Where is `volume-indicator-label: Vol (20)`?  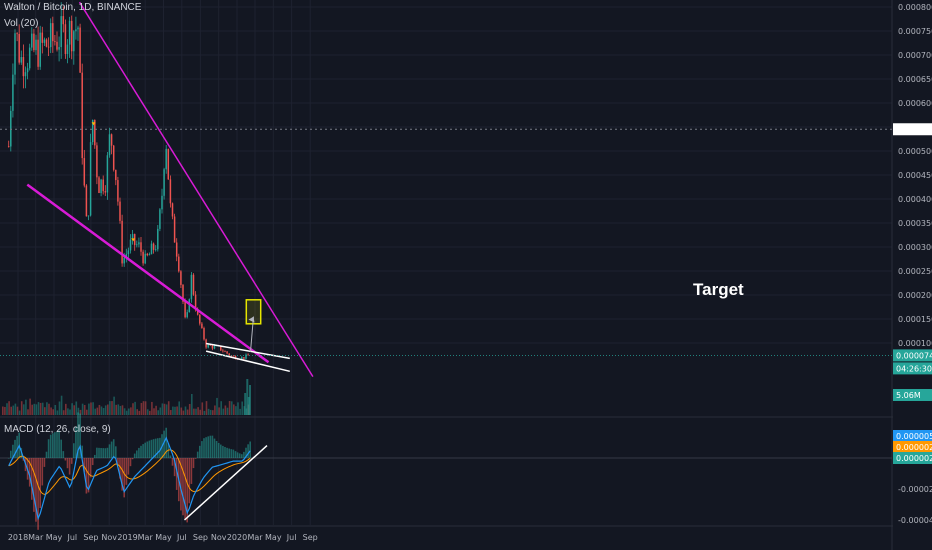
volume-indicator-label: Vol (20) is located at coordinates (21, 23).